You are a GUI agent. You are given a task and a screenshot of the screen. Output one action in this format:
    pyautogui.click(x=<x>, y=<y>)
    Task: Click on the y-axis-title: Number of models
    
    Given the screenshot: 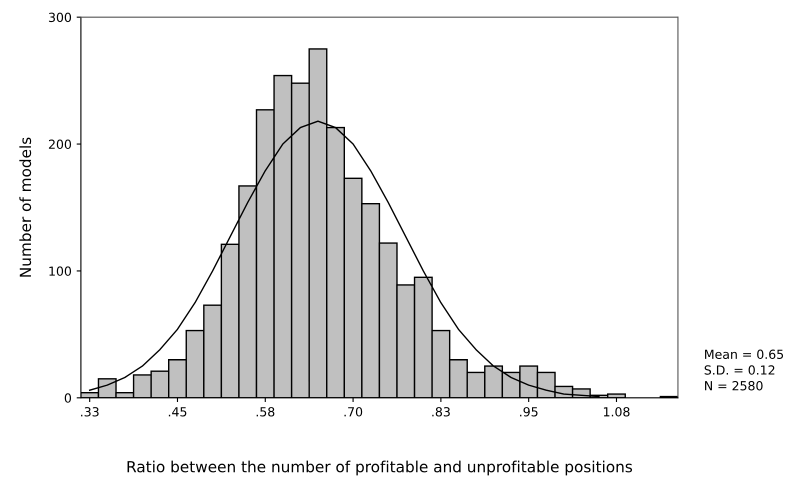 What is the action you would take?
    pyautogui.click(x=25, y=207)
    